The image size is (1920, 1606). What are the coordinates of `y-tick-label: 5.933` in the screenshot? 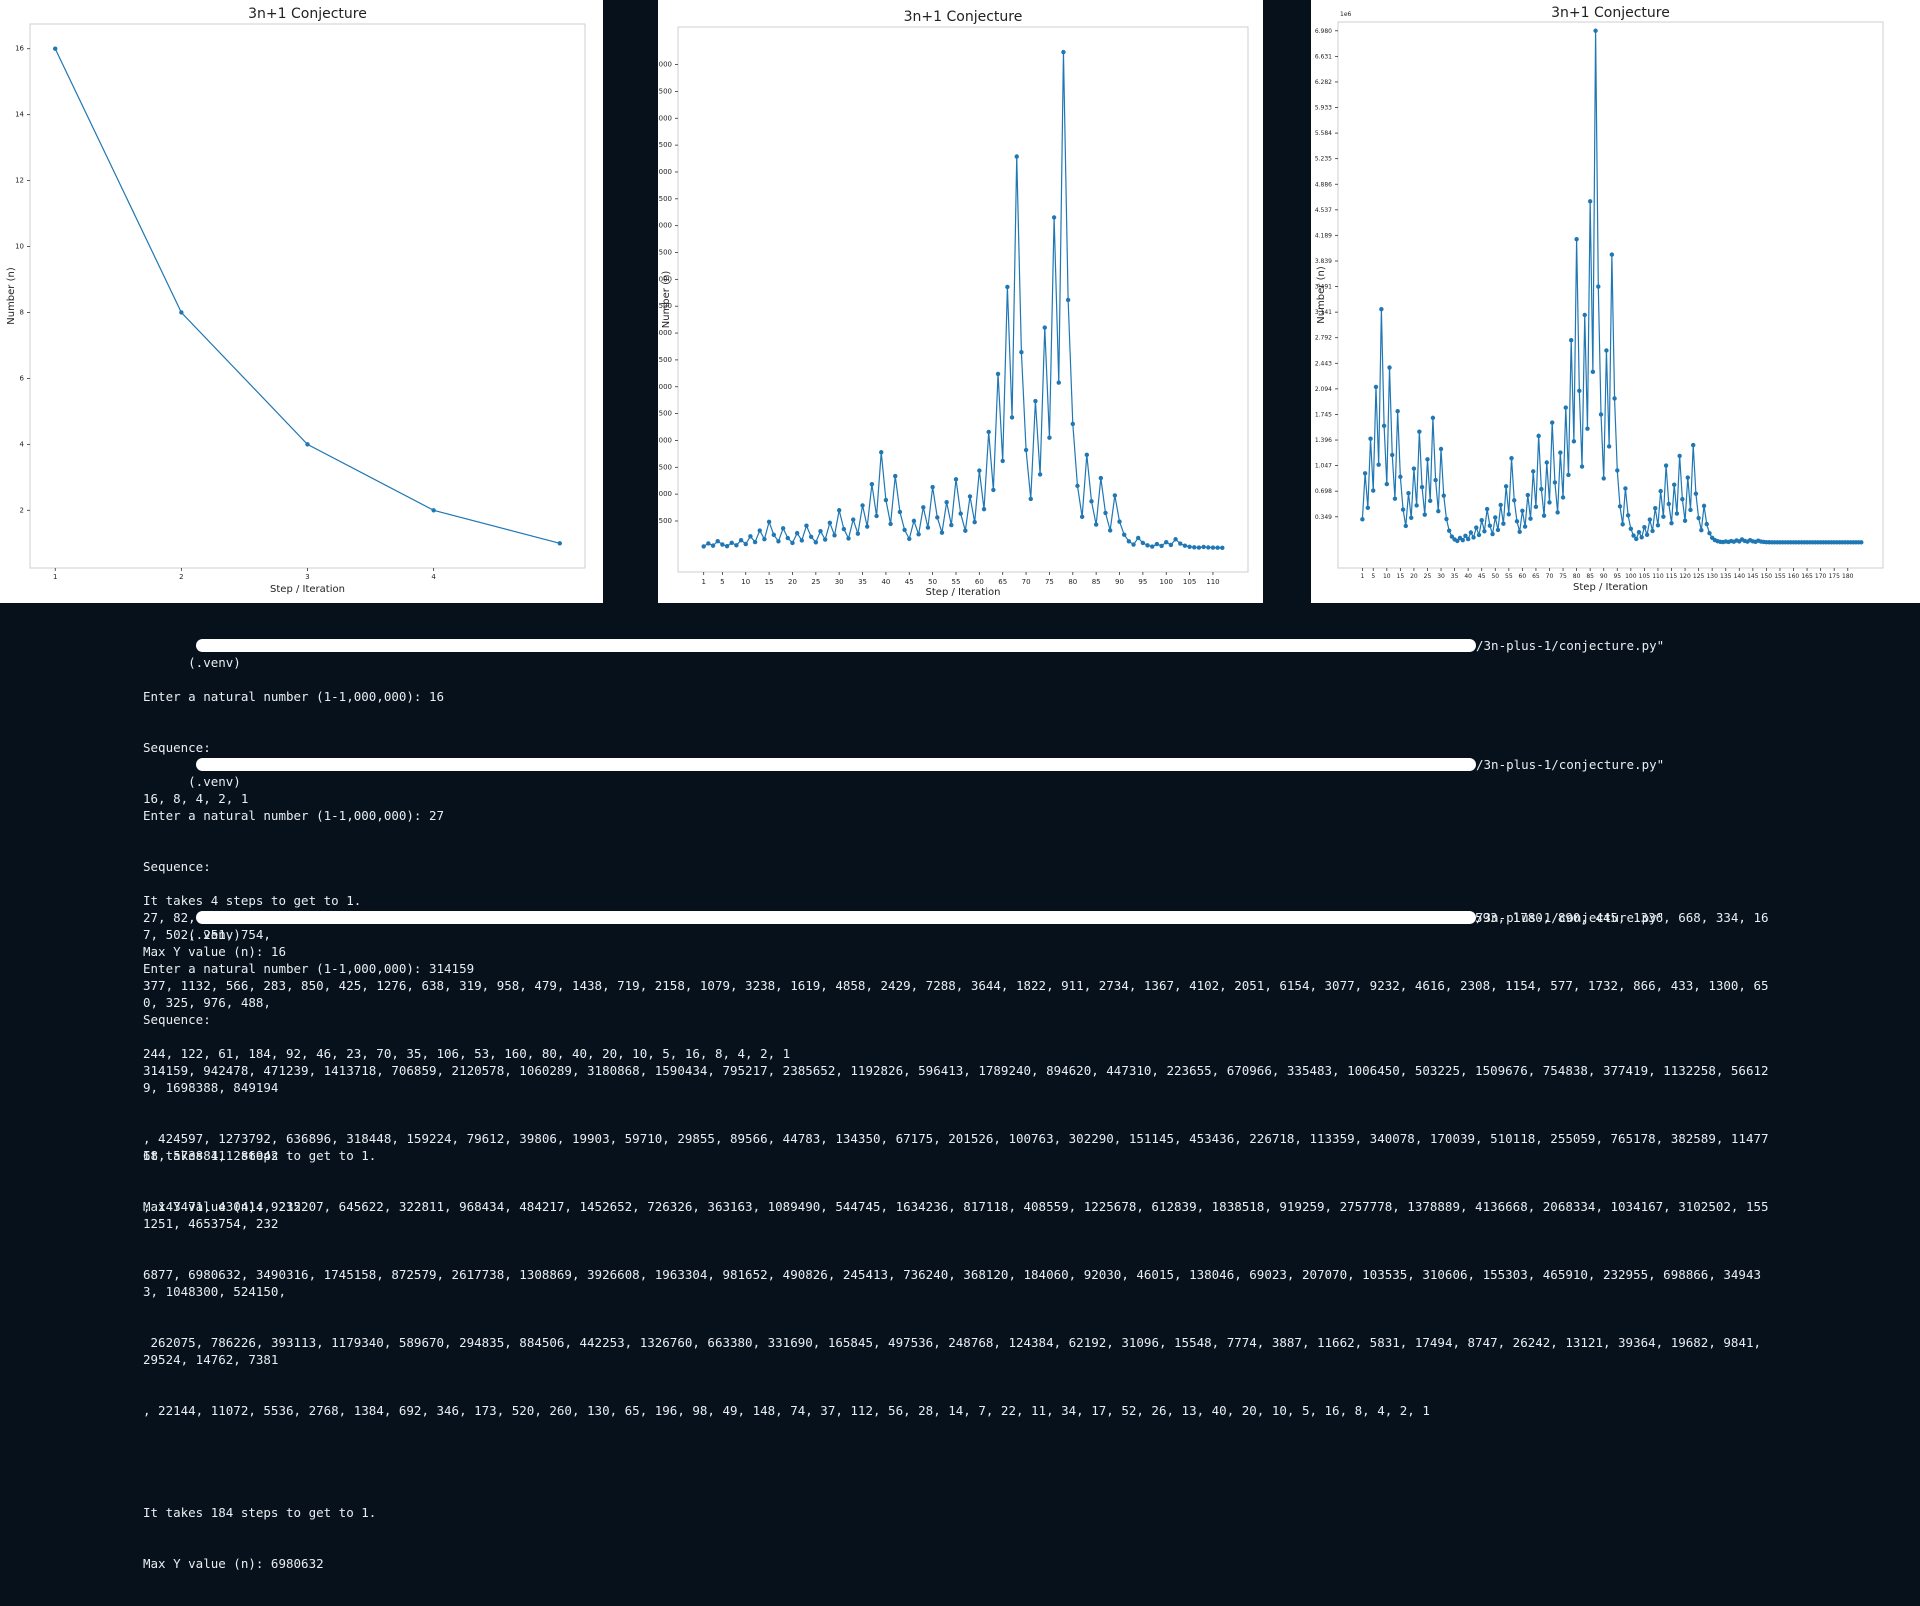 It's located at (1323, 108).